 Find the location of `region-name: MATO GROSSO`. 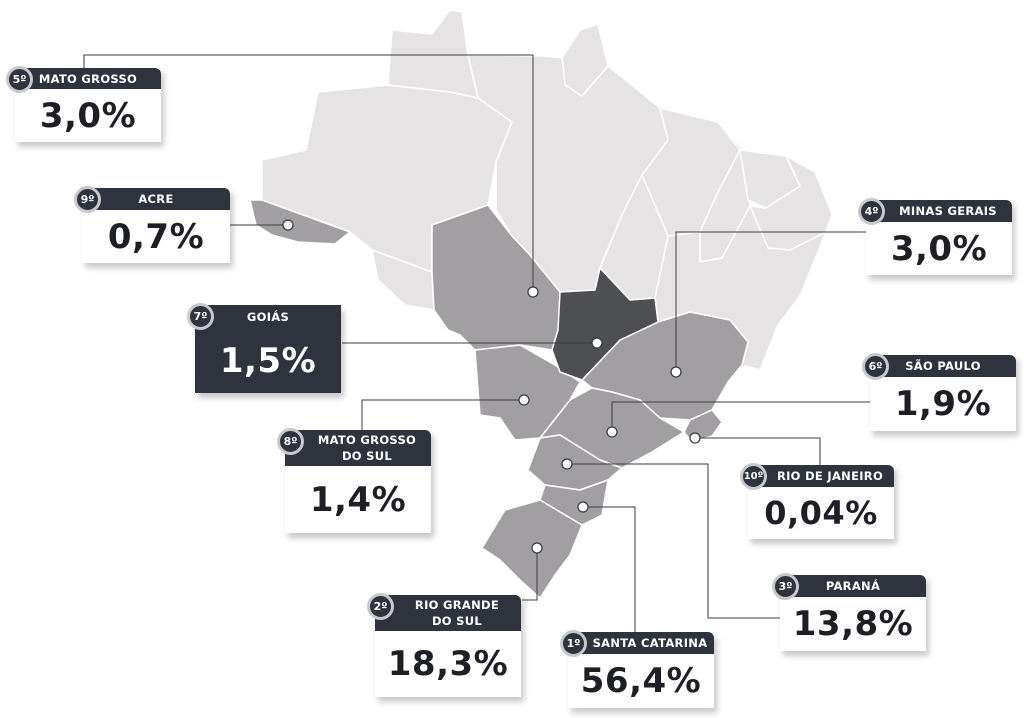

region-name: MATO GROSSO is located at coordinates (88, 78).